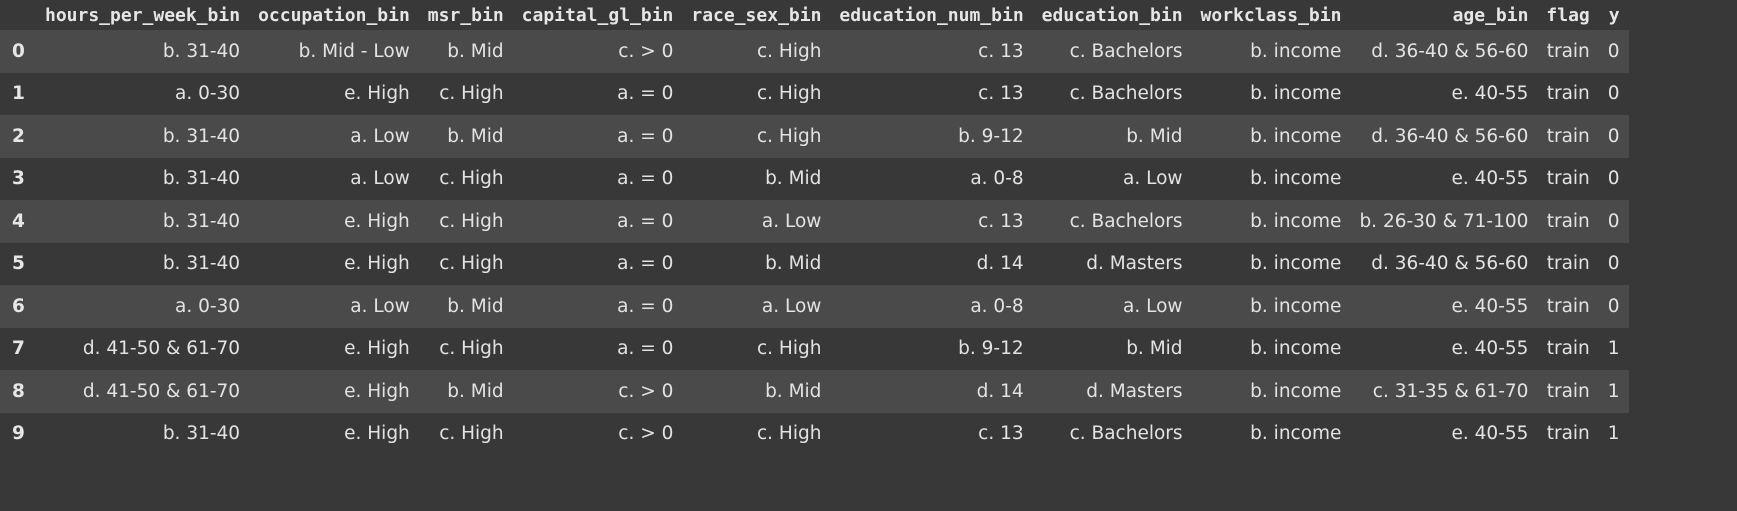 This screenshot has height=511, width=1737. I want to click on column-header: hours_per_week_bin, so click(143, 15).